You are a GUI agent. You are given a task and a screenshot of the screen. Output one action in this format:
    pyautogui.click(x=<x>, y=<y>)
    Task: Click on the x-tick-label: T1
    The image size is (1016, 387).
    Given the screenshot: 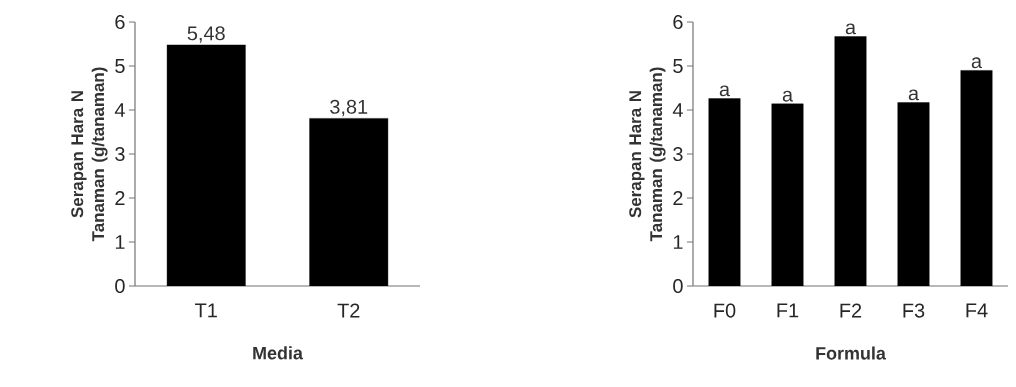 What is the action you would take?
    pyautogui.click(x=206, y=310)
    